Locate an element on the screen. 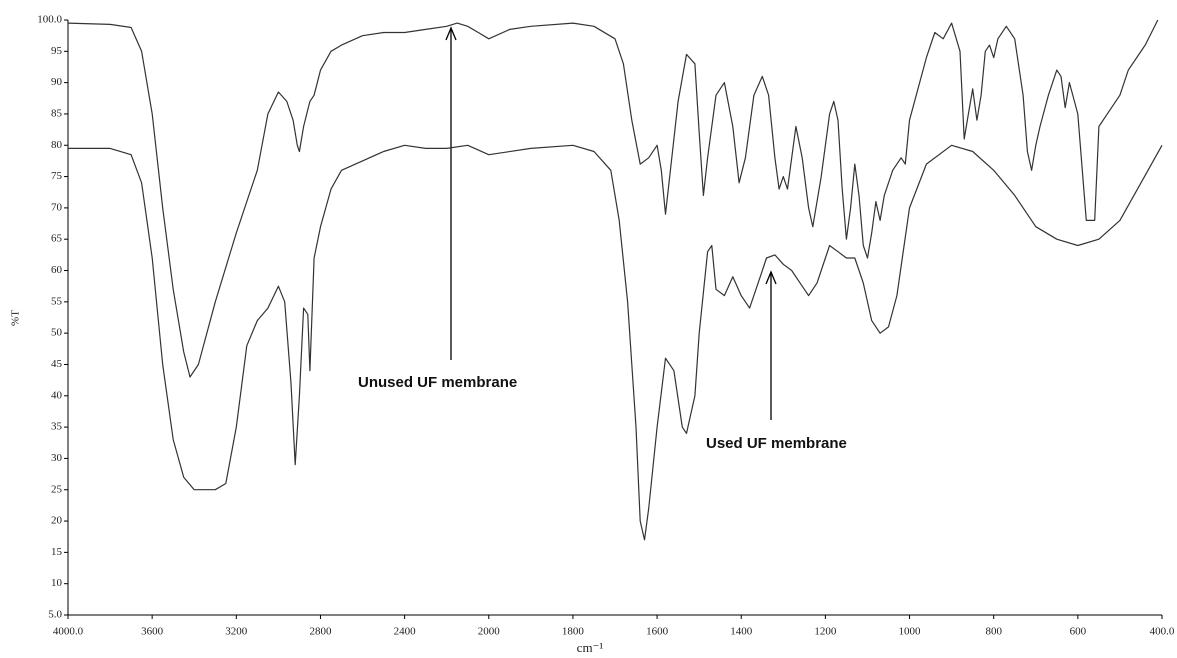 This screenshot has width=1177, height=658. x-tick-label: 400.0 is located at coordinates (1162, 632).